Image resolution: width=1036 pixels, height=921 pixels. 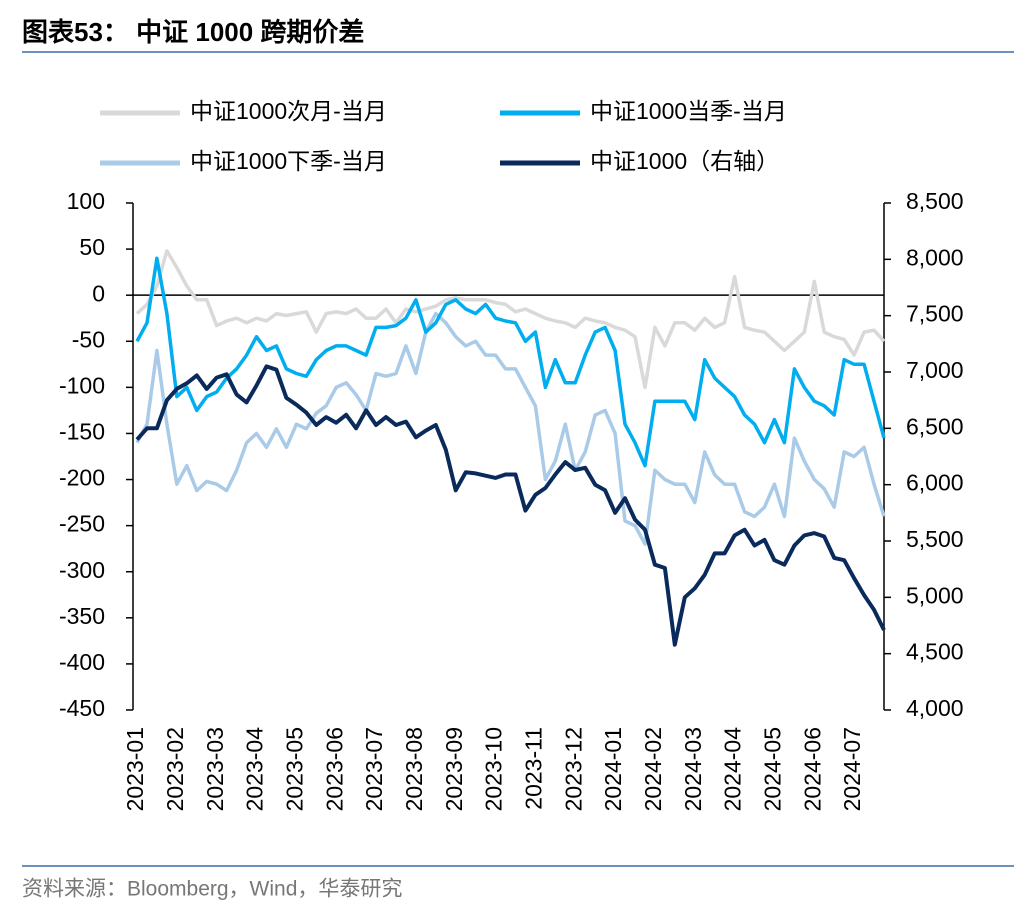 What do you see at coordinates (935, 708) in the screenshot?
I see `y2-tick-label: 4,000` at bounding box center [935, 708].